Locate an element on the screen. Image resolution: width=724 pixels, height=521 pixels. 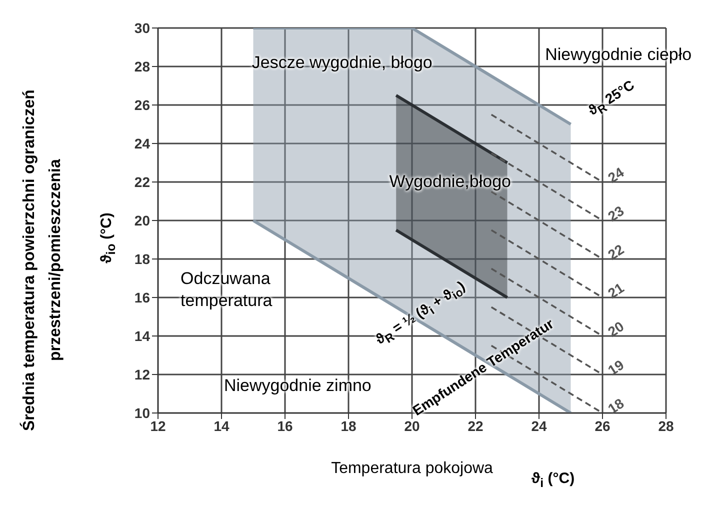
x-tick-label: 20 is located at coordinates (412, 426).